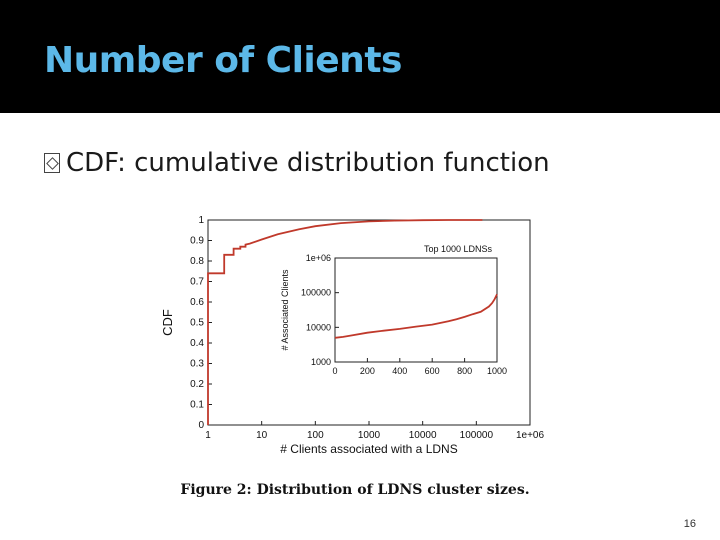 The width and height of the screenshot is (720, 540). I want to click on inset-chart-y-tick-label: 1000, so click(321, 362).